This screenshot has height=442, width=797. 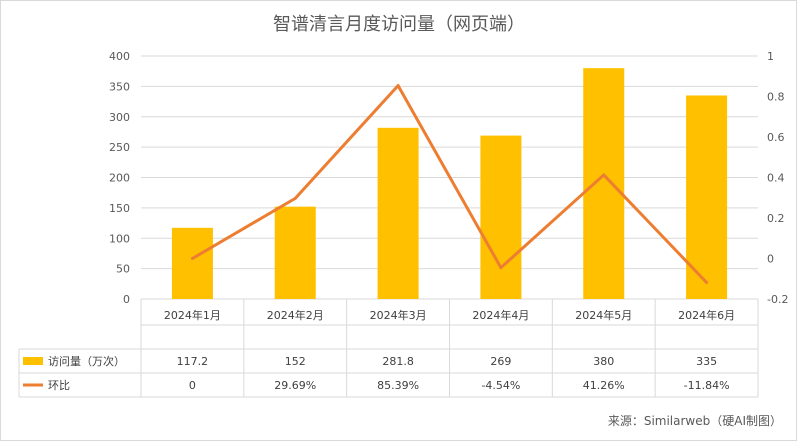 I want to click on data-label: 335, so click(x=706, y=361).